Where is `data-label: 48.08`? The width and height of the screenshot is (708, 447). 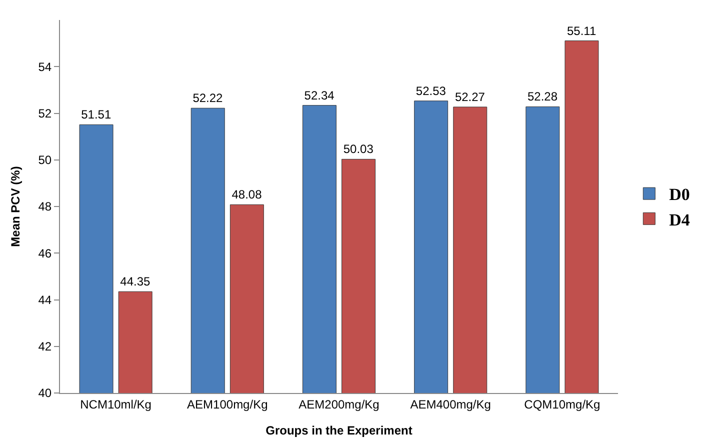 data-label: 48.08 is located at coordinates (247, 195).